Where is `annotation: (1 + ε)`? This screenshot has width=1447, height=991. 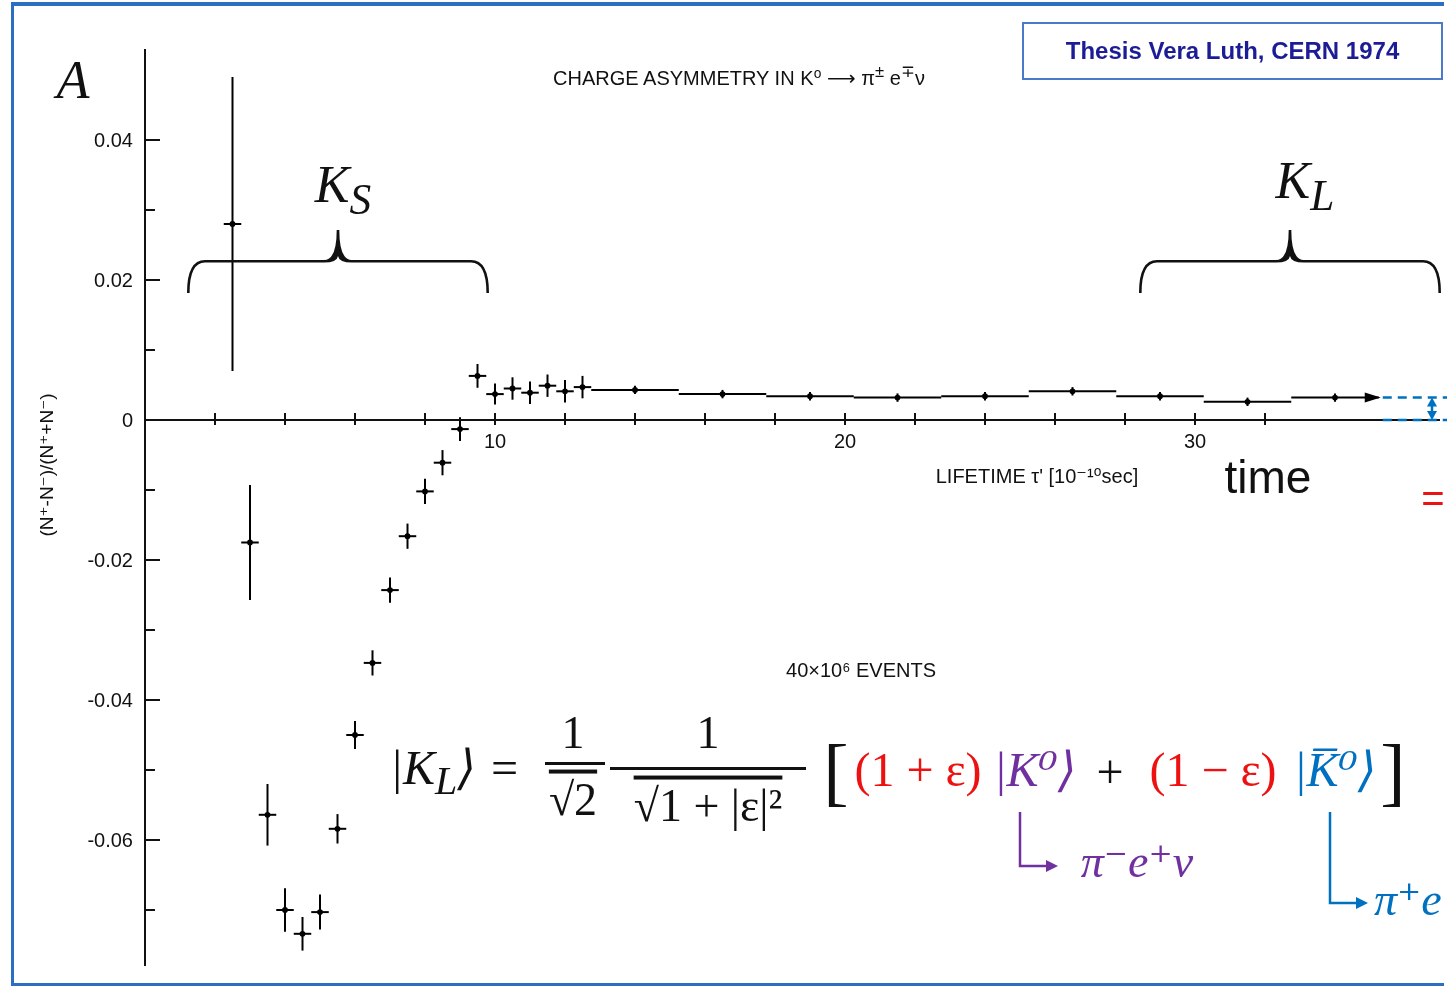 annotation: (1 + ε) is located at coordinates (918, 770).